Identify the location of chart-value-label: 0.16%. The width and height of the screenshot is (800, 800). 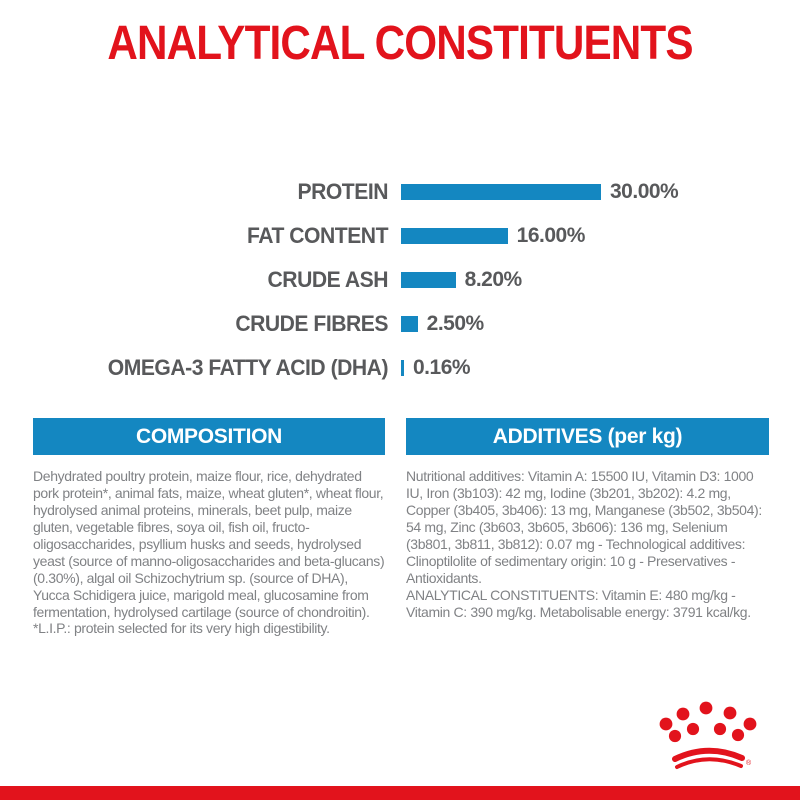
(442, 367).